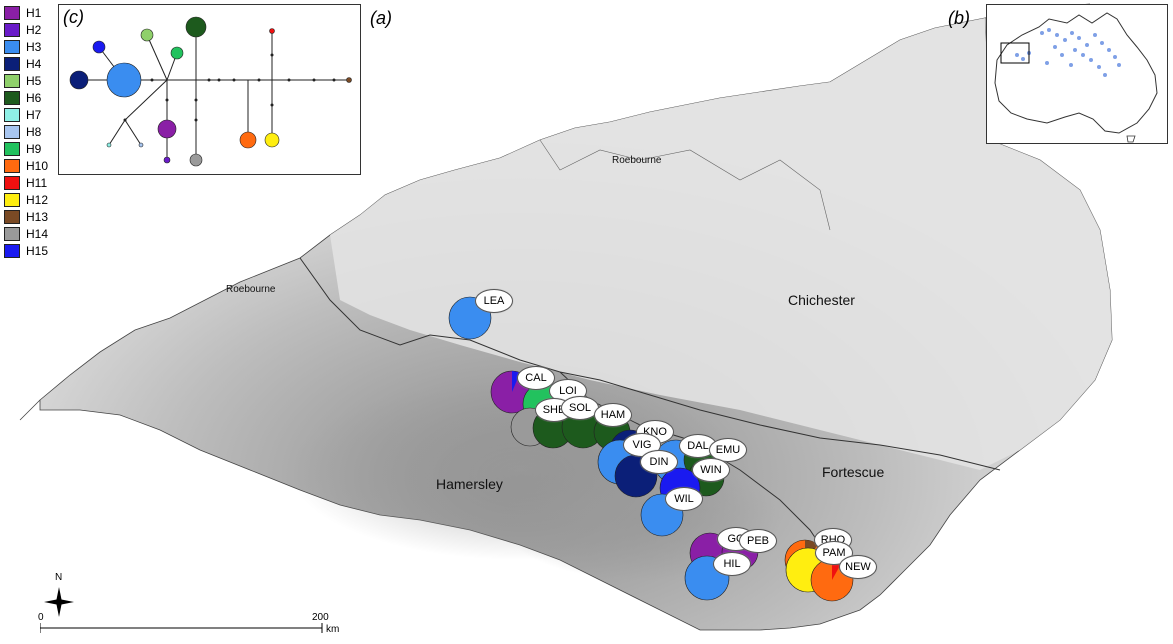 This screenshot has width=1173, height=644. I want to click on site-label-vig: VIG, so click(642, 445).